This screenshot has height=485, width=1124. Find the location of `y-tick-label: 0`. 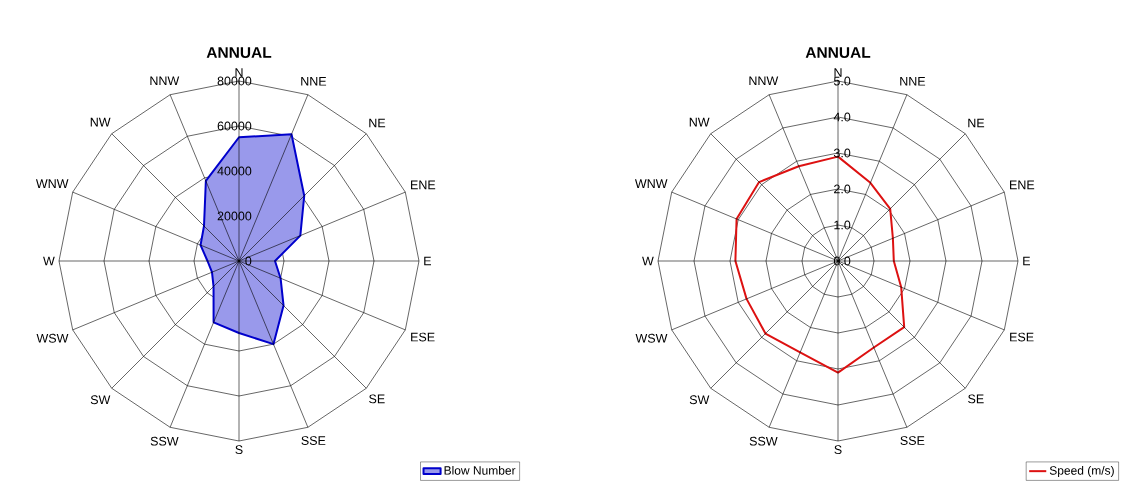

y-tick-label: 0 is located at coordinates (248, 261).